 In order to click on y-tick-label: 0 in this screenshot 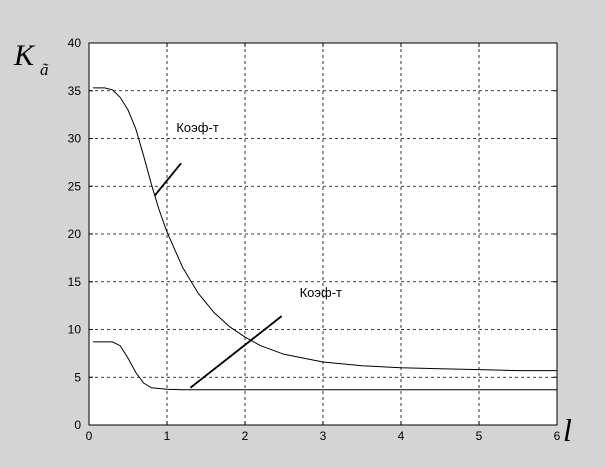, I will do `click(77, 425)`.